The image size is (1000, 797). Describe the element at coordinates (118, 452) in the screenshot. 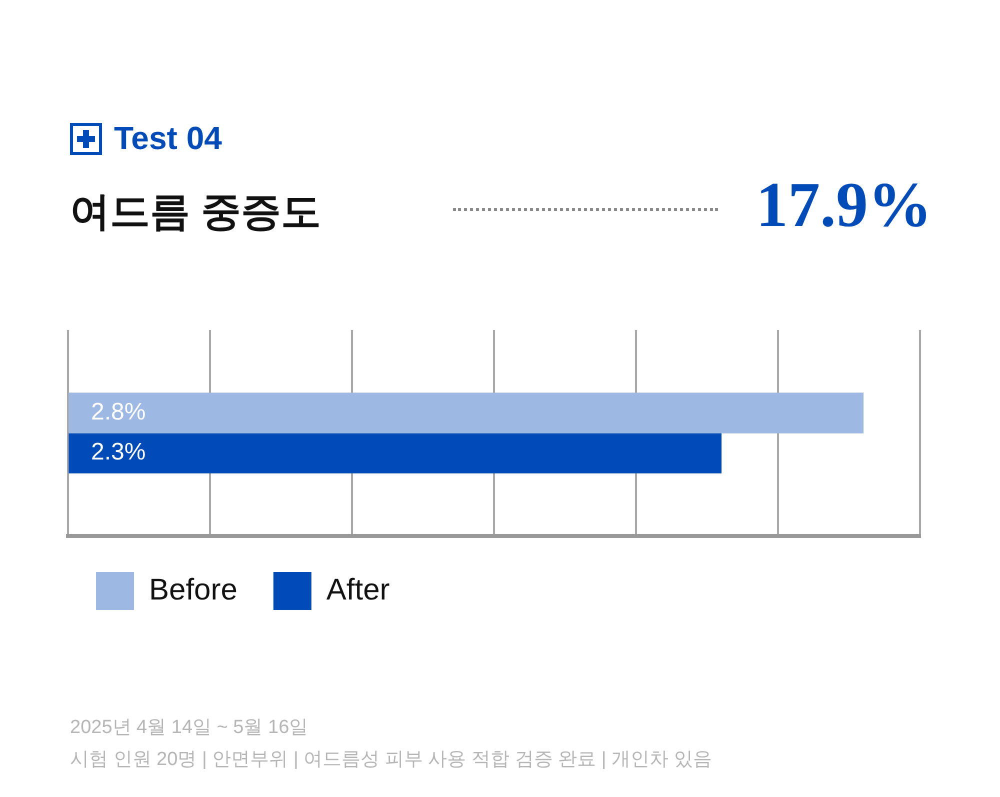

I see `data-label: 2.3%` at that location.